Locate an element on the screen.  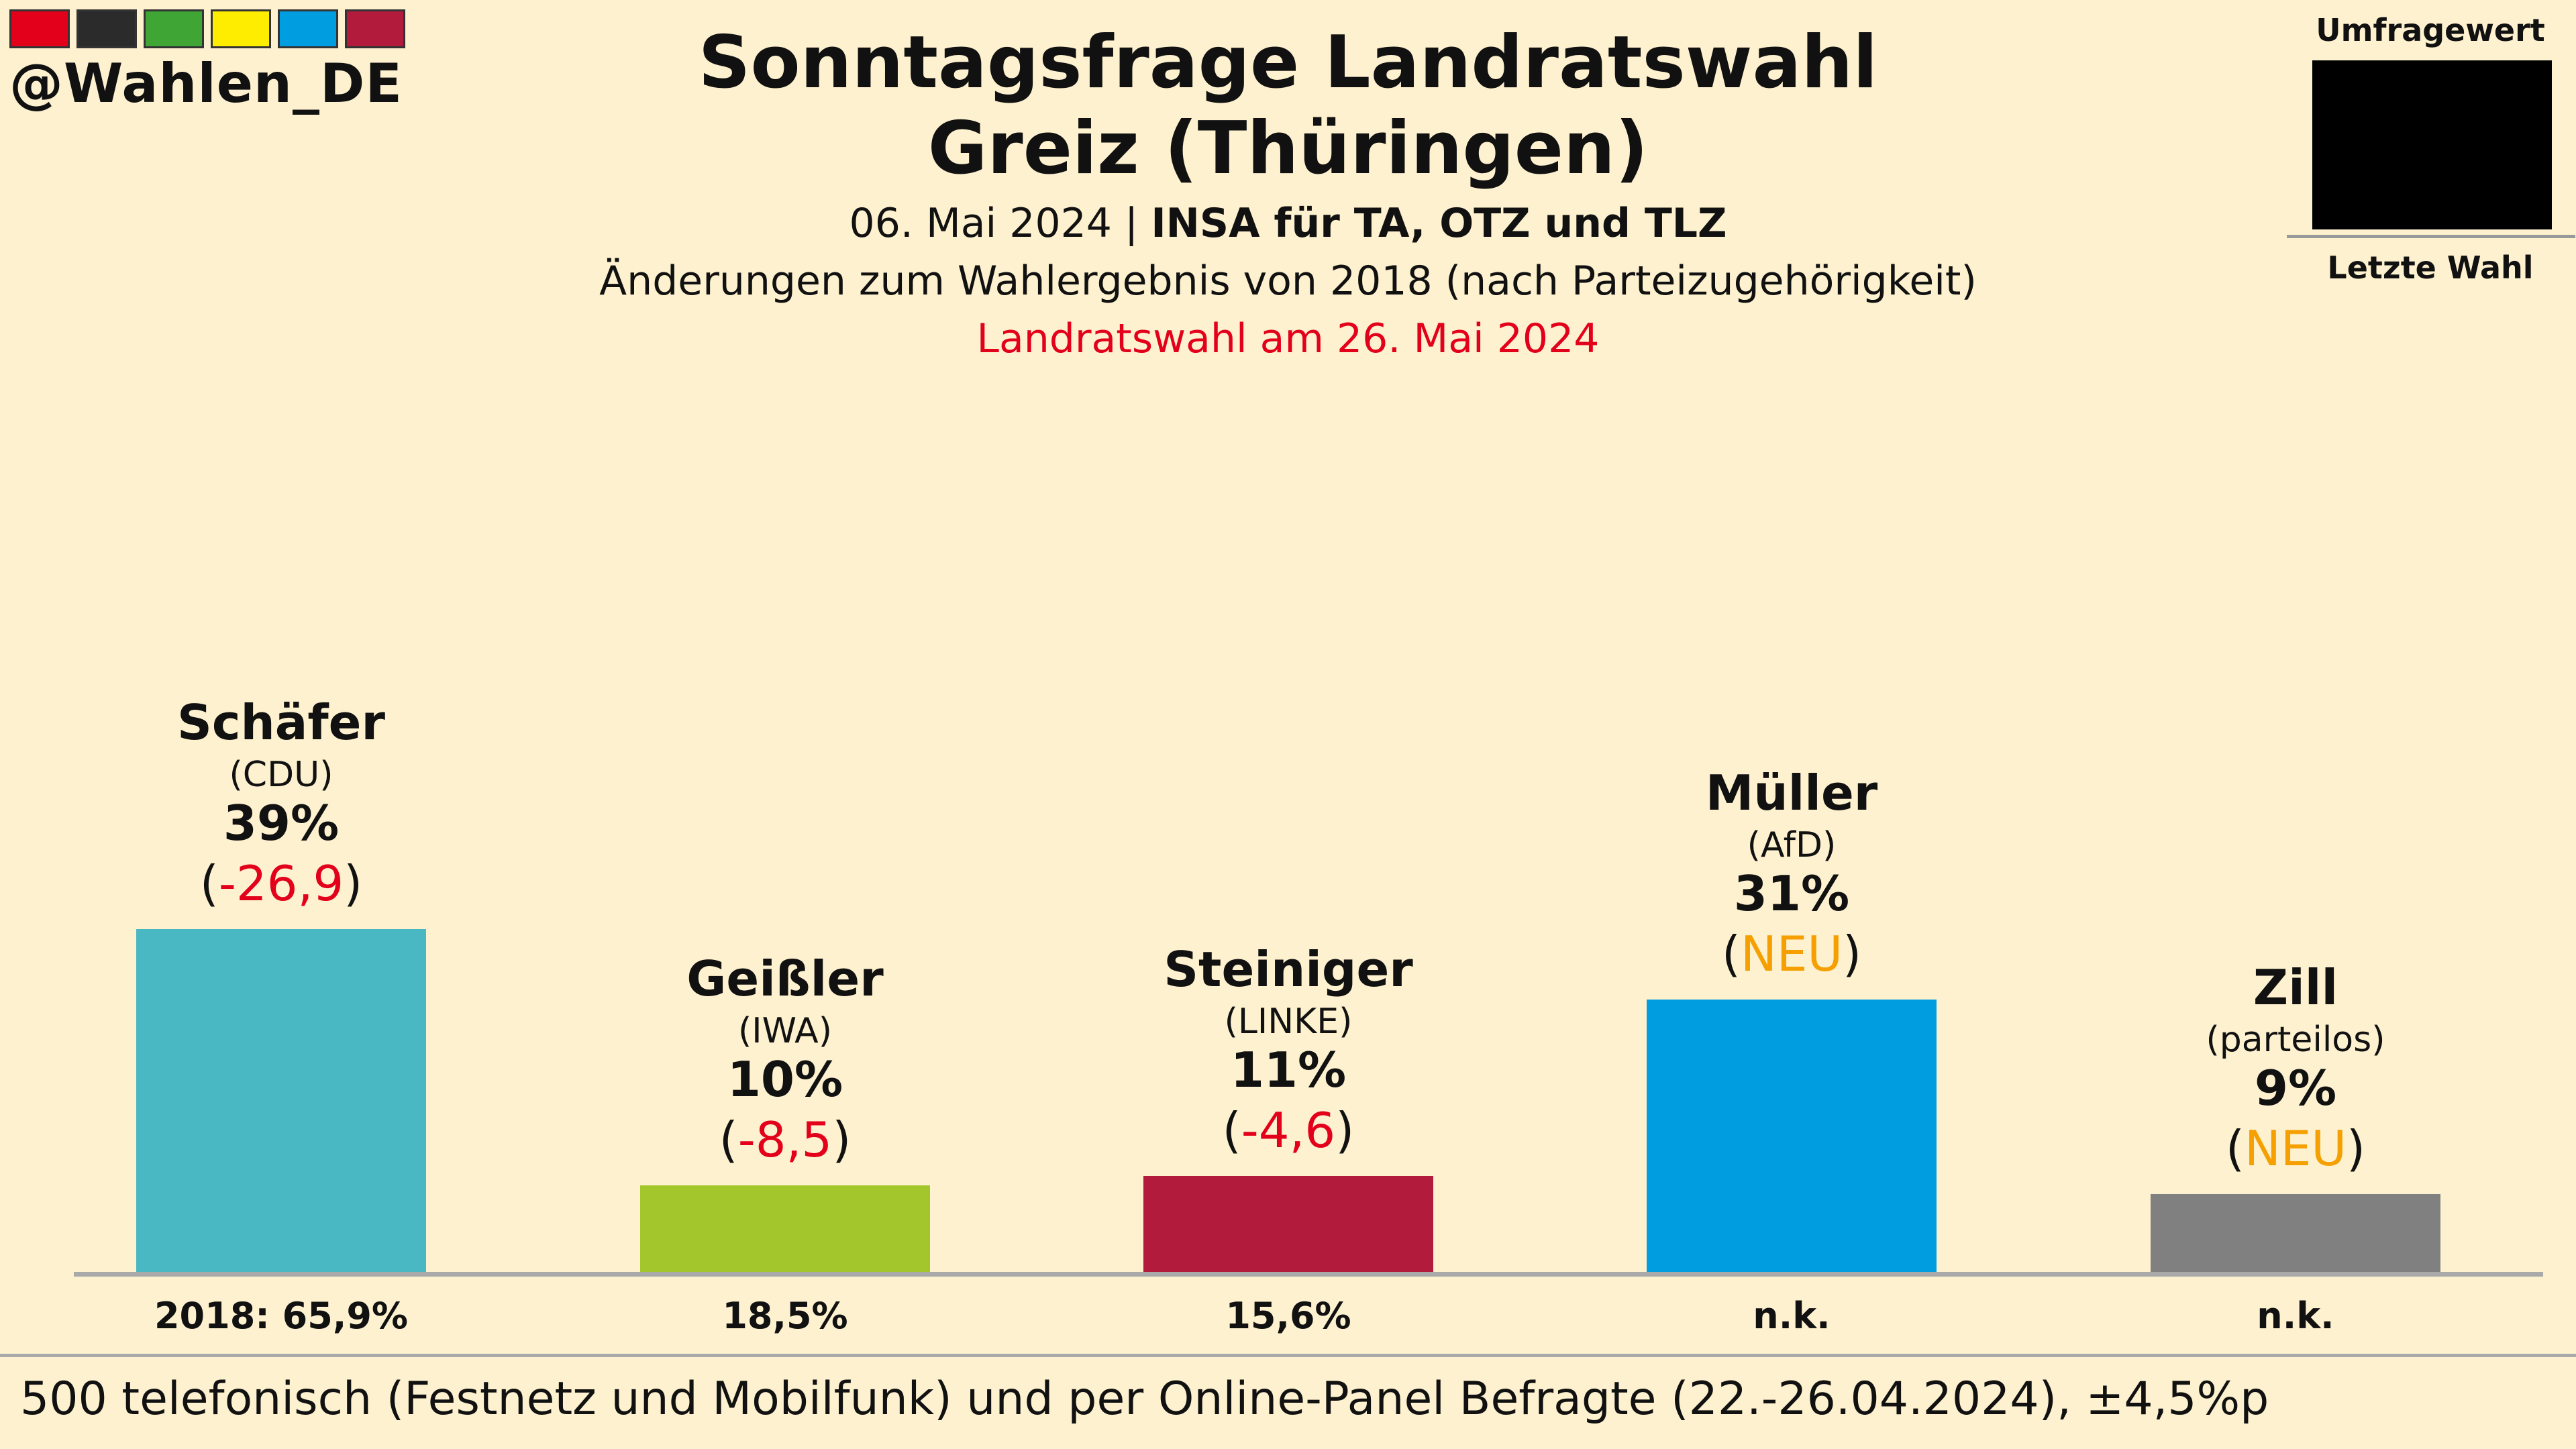
candidate-name: Geißler is located at coordinates (785, 978).